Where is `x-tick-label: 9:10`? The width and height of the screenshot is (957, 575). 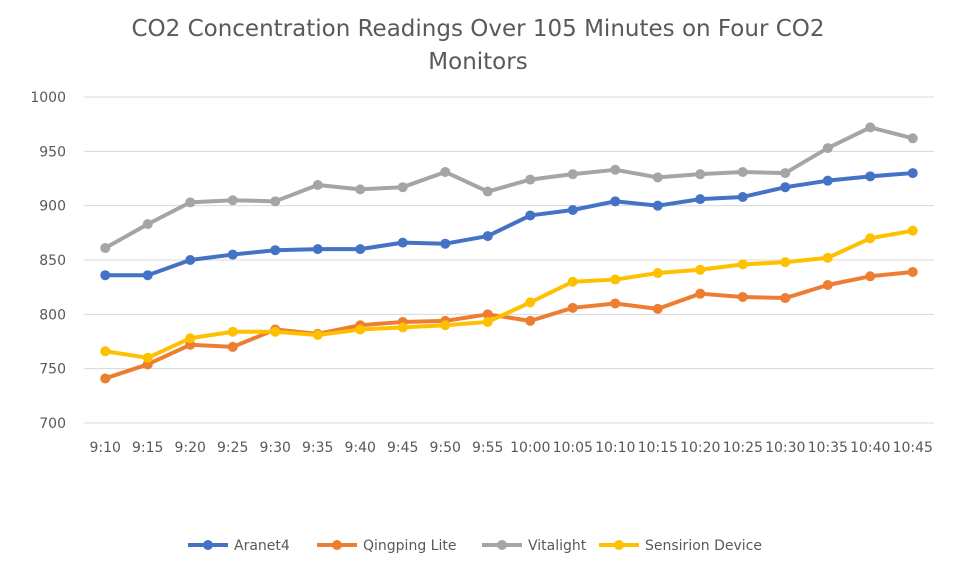 x-tick-label: 9:10 is located at coordinates (105, 448).